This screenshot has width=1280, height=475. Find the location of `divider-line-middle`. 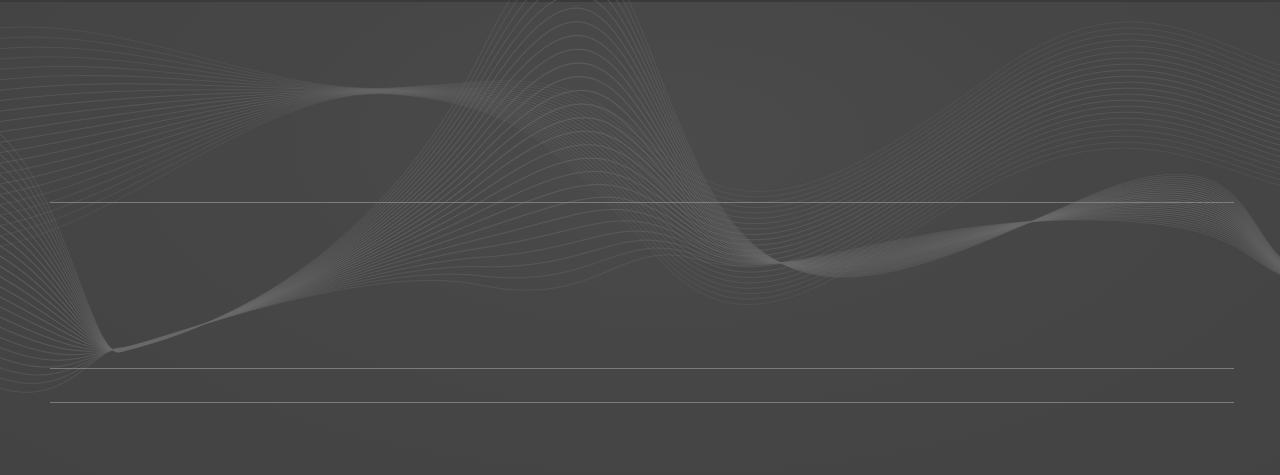

divider-line-middle is located at coordinates (642, 368).